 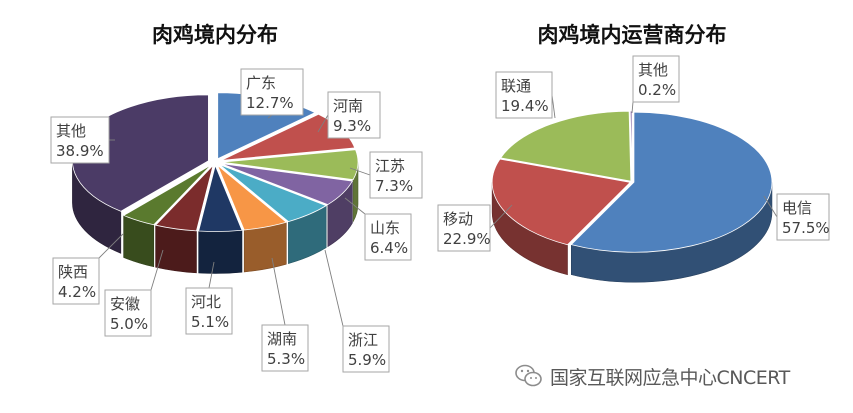 I want to click on slice-value-label: 5.0%, so click(x=129, y=324).